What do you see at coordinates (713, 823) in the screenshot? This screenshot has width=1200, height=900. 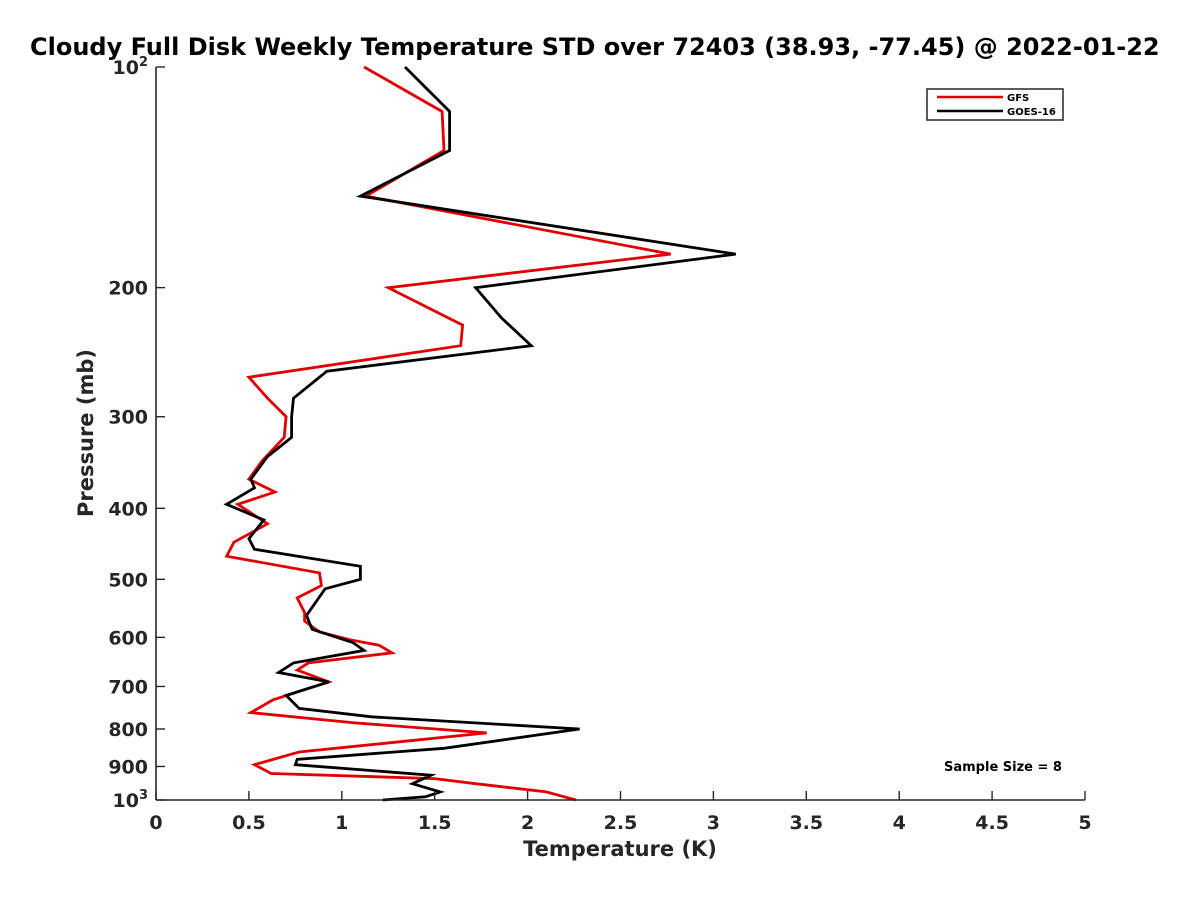 I see `x-tick-label: 3` at bounding box center [713, 823].